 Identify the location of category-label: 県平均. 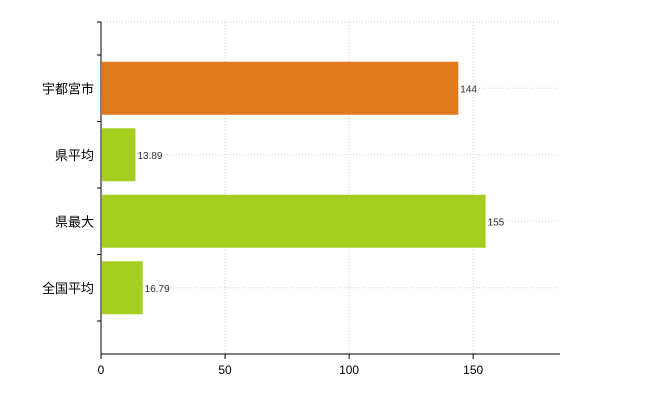
(74, 156).